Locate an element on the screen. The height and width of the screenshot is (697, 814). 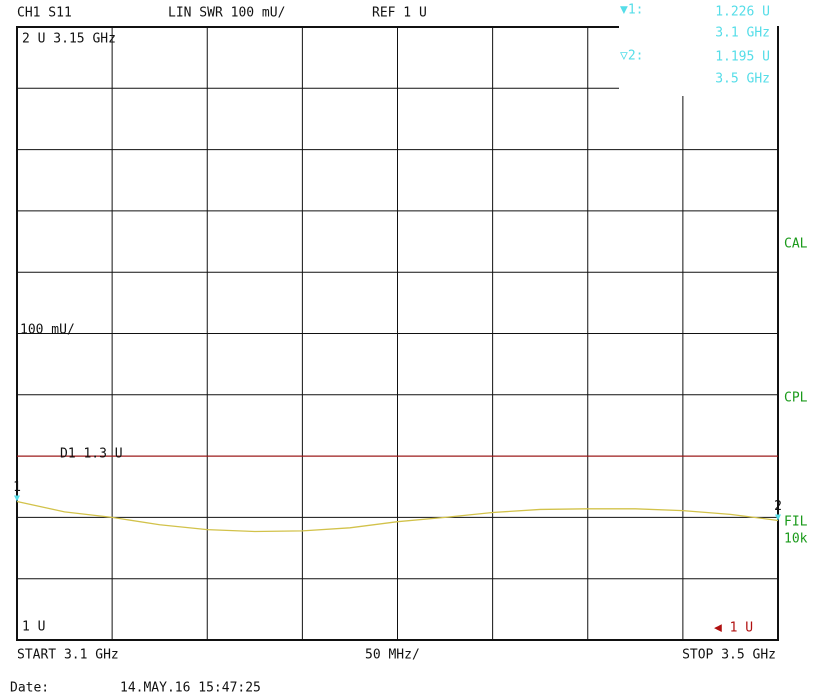
status: FIL is located at coordinates (796, 522).